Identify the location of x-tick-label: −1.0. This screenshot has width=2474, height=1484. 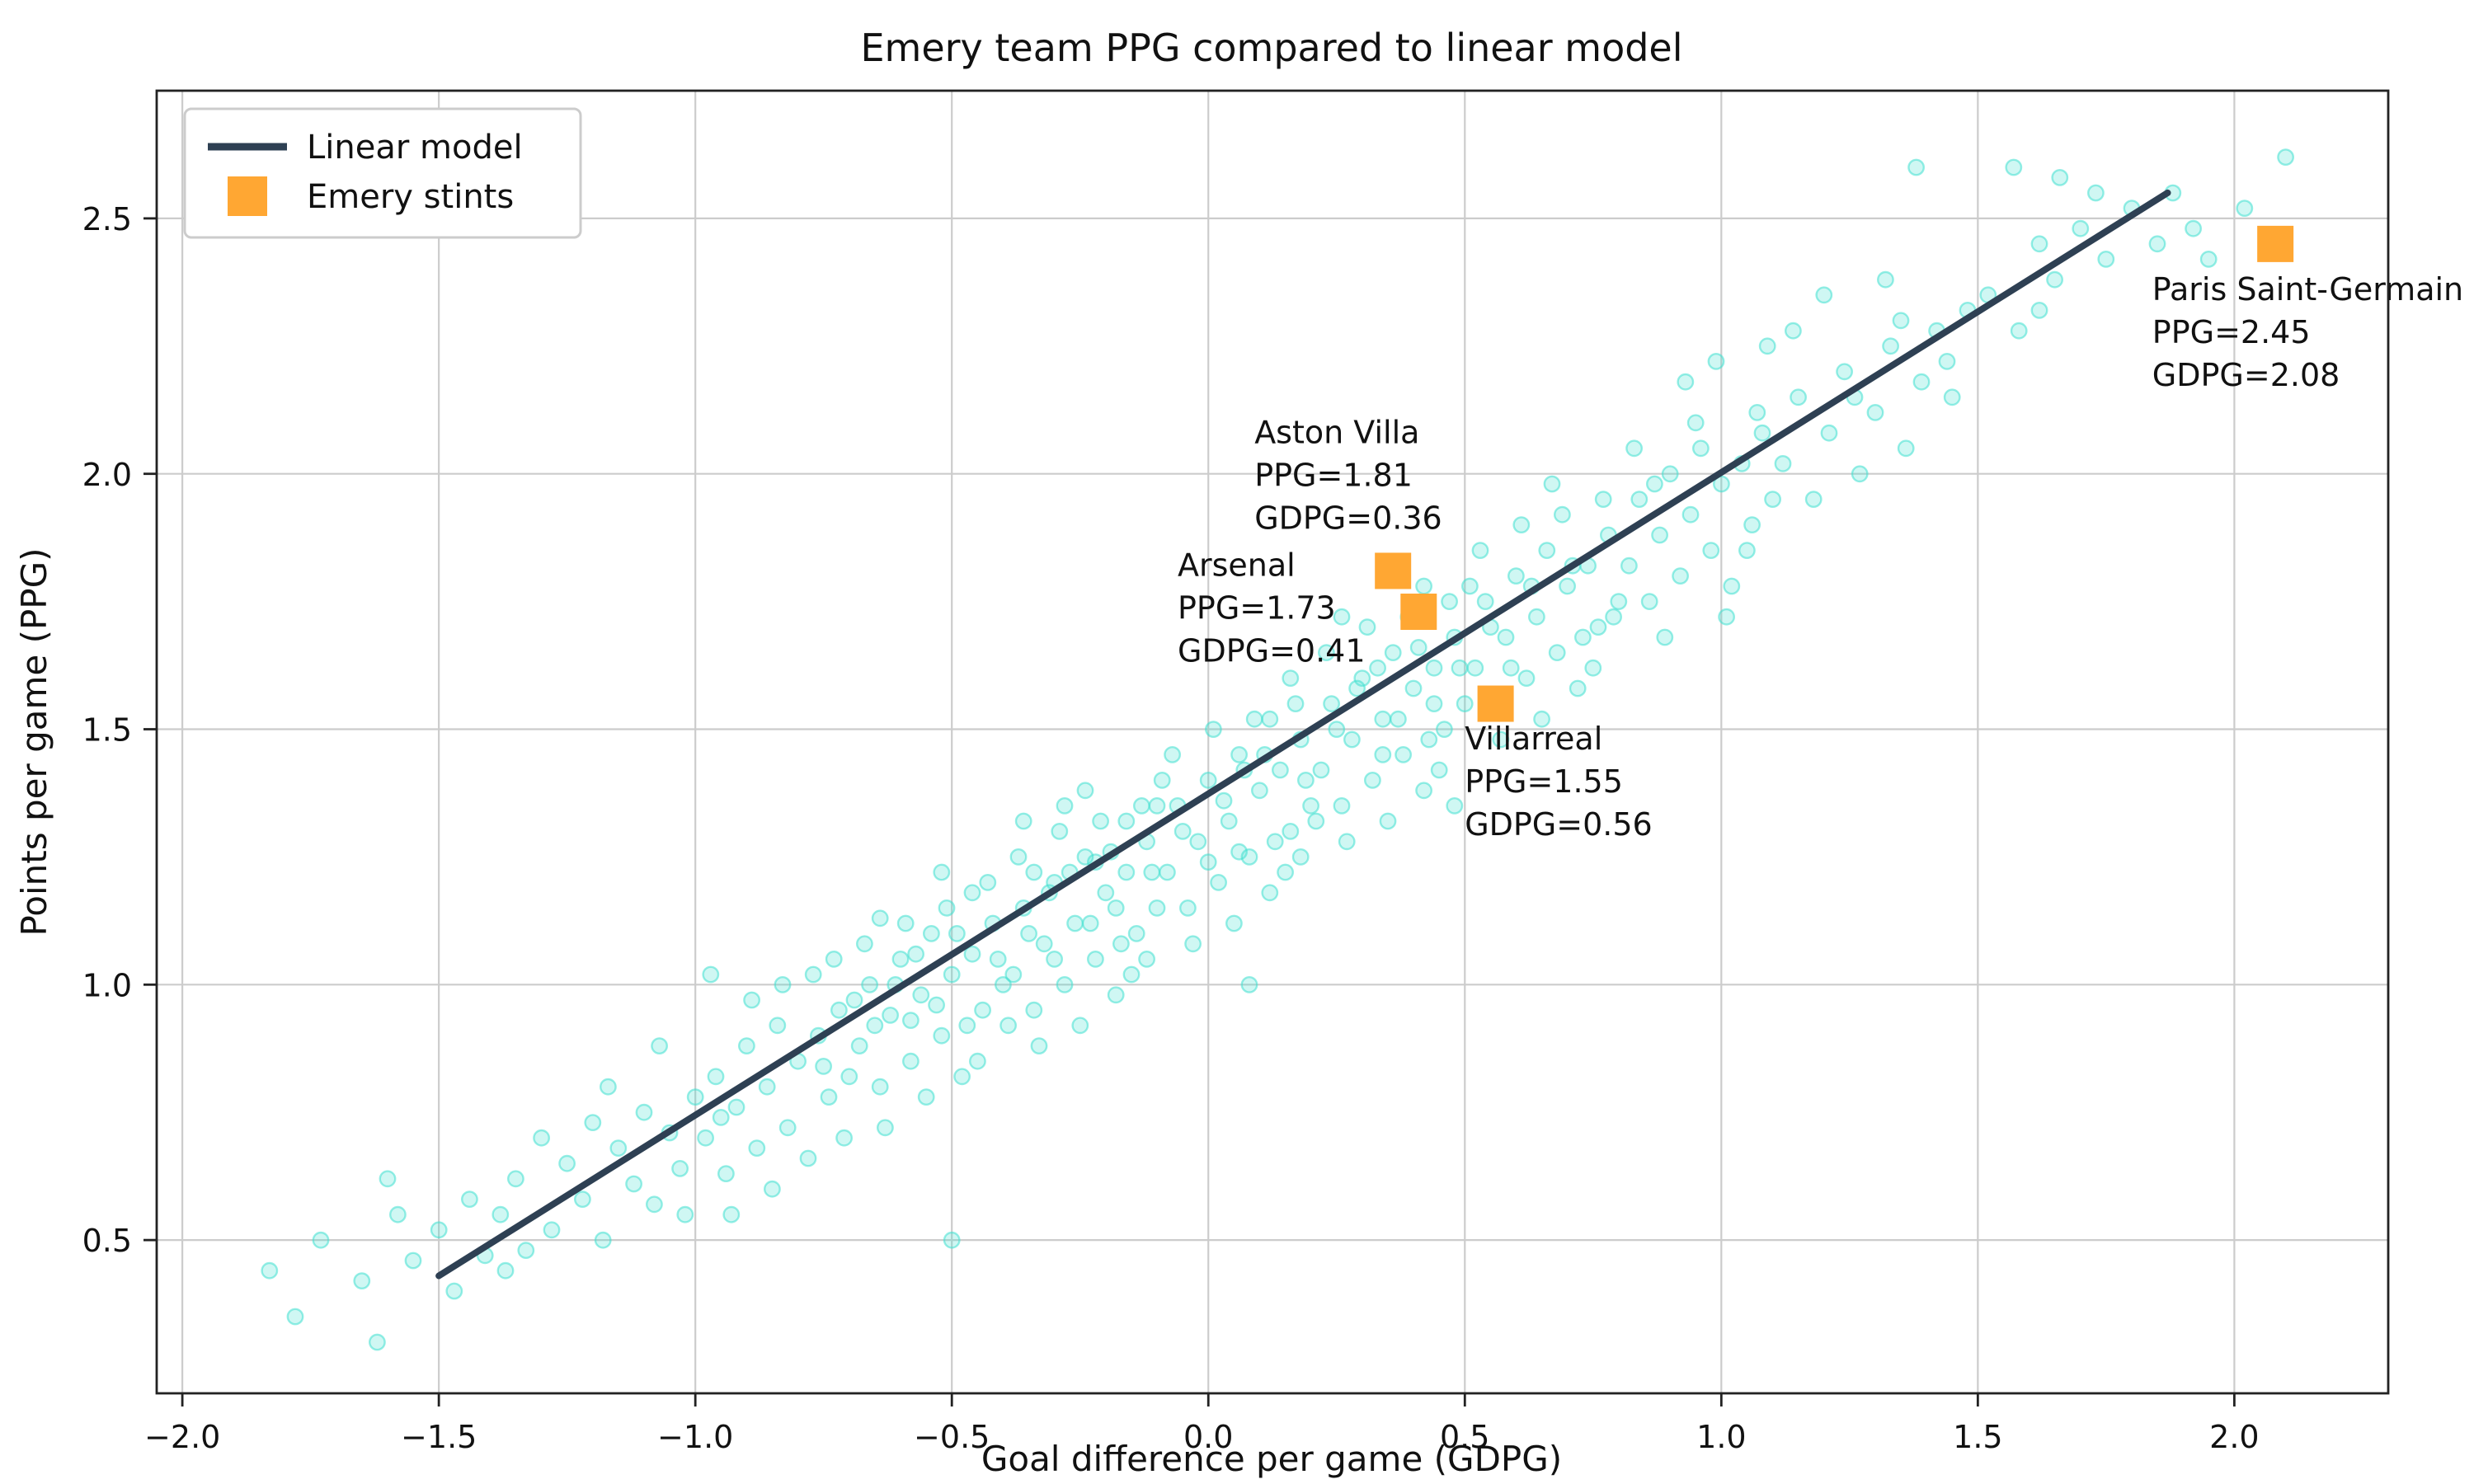
(695, 1437).